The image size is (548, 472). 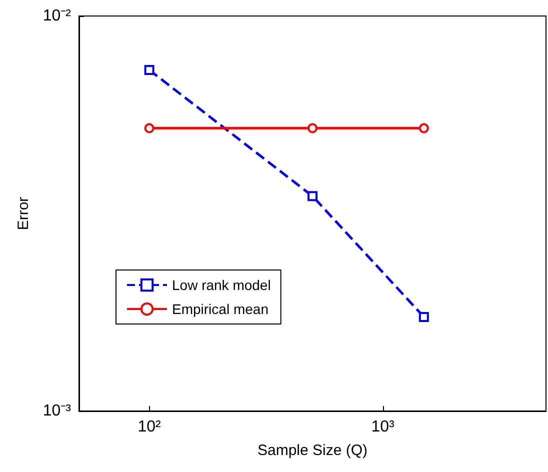 What do you see at coordinates (23, 213) in the screenshot?
I see `y-axis-title: Error` at bounding box center [23, 213].